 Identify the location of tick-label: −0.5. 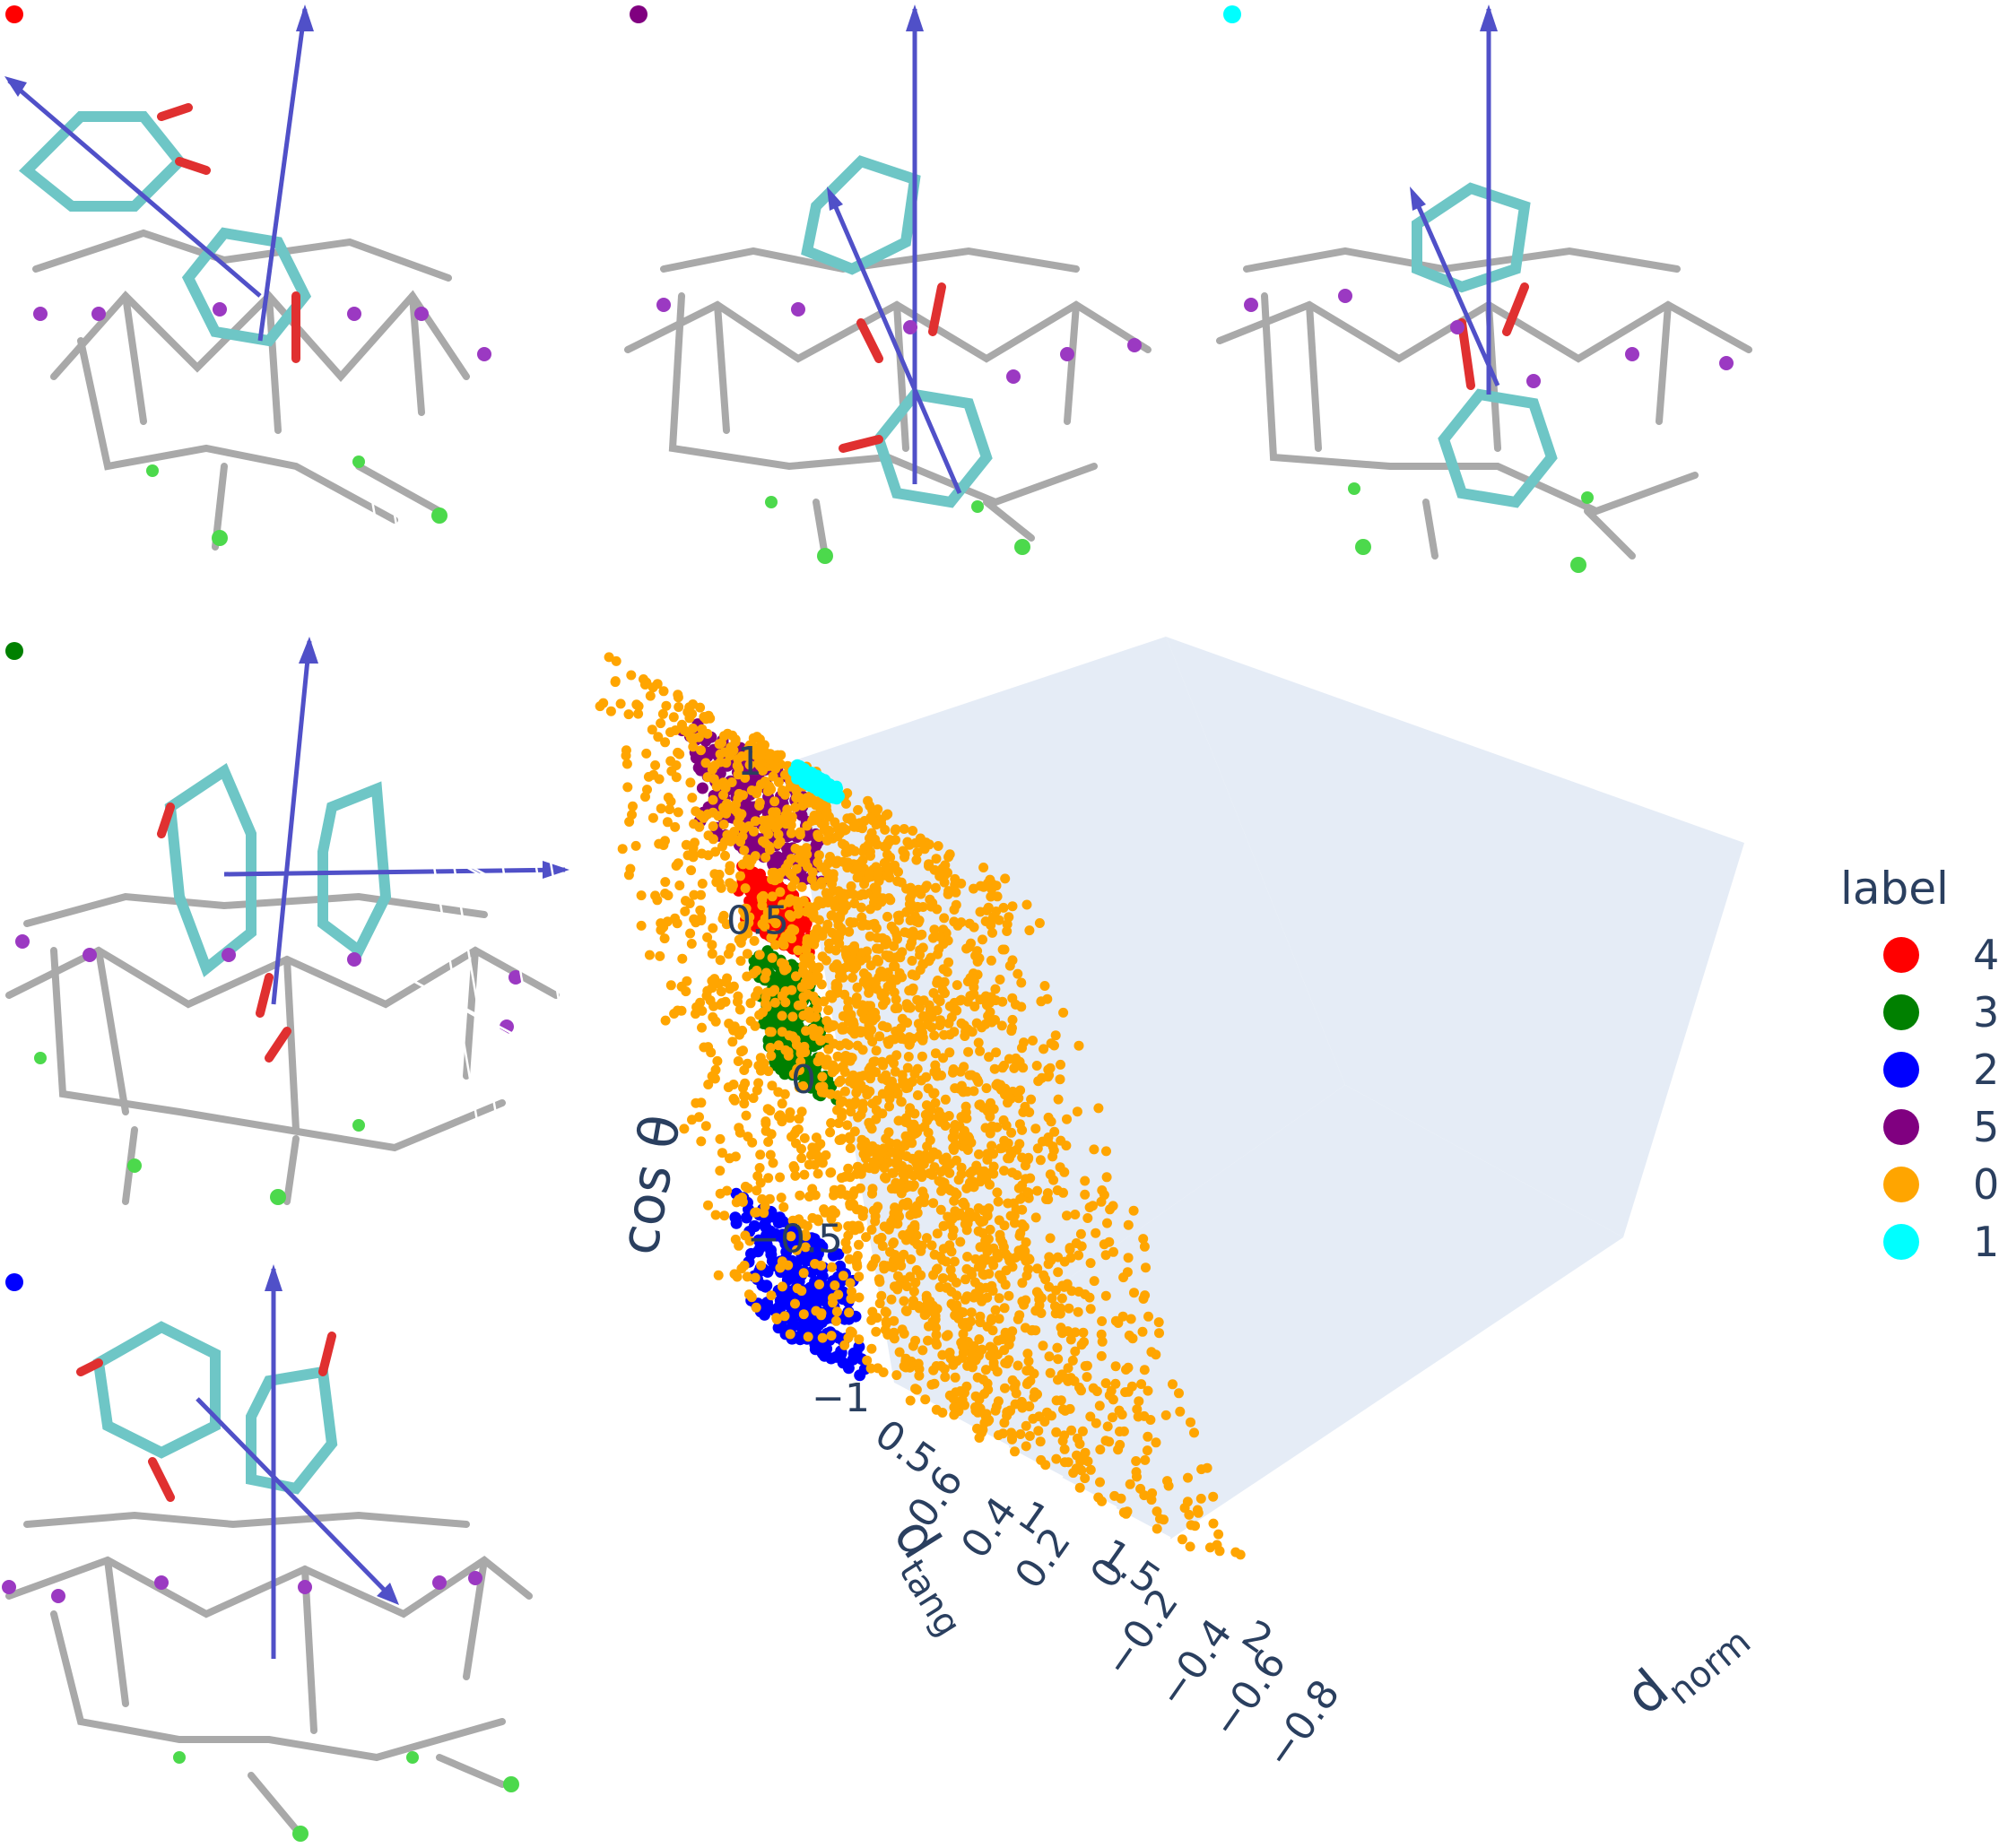
(795, 1239).